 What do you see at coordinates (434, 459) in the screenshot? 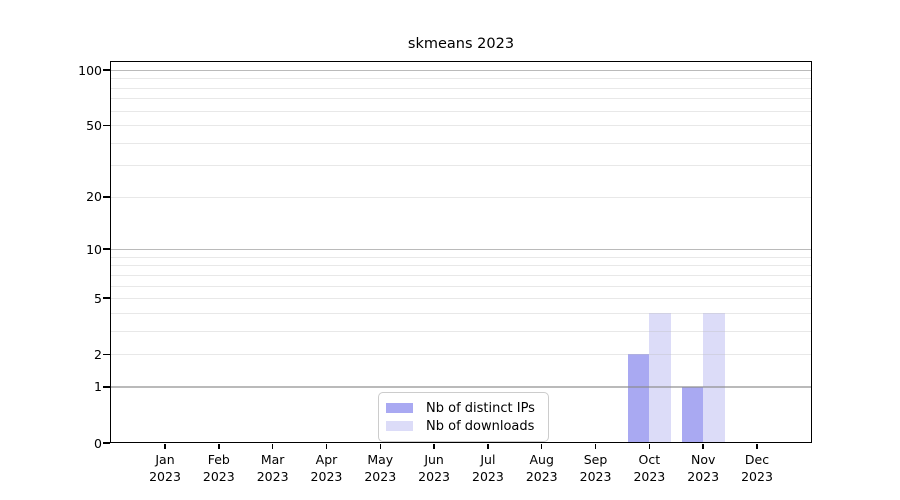
I see `x-tick-month: Jun` at bounding box center [434, 459].